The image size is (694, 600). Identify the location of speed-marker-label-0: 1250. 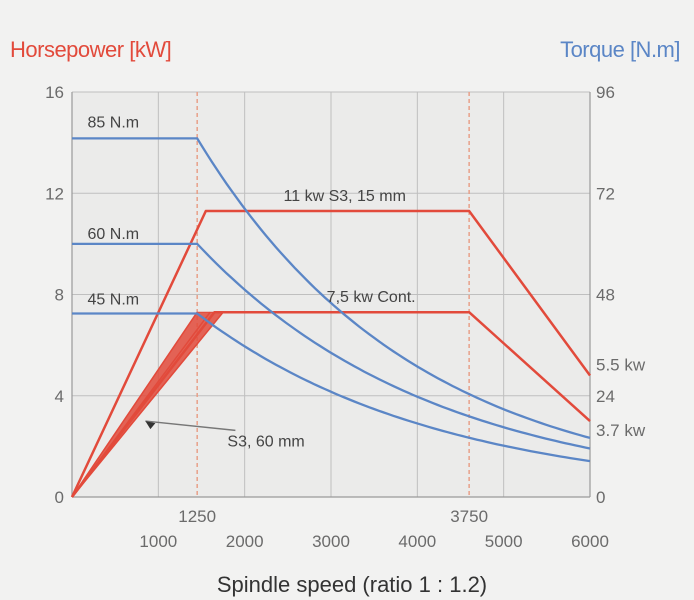
(197, 516).